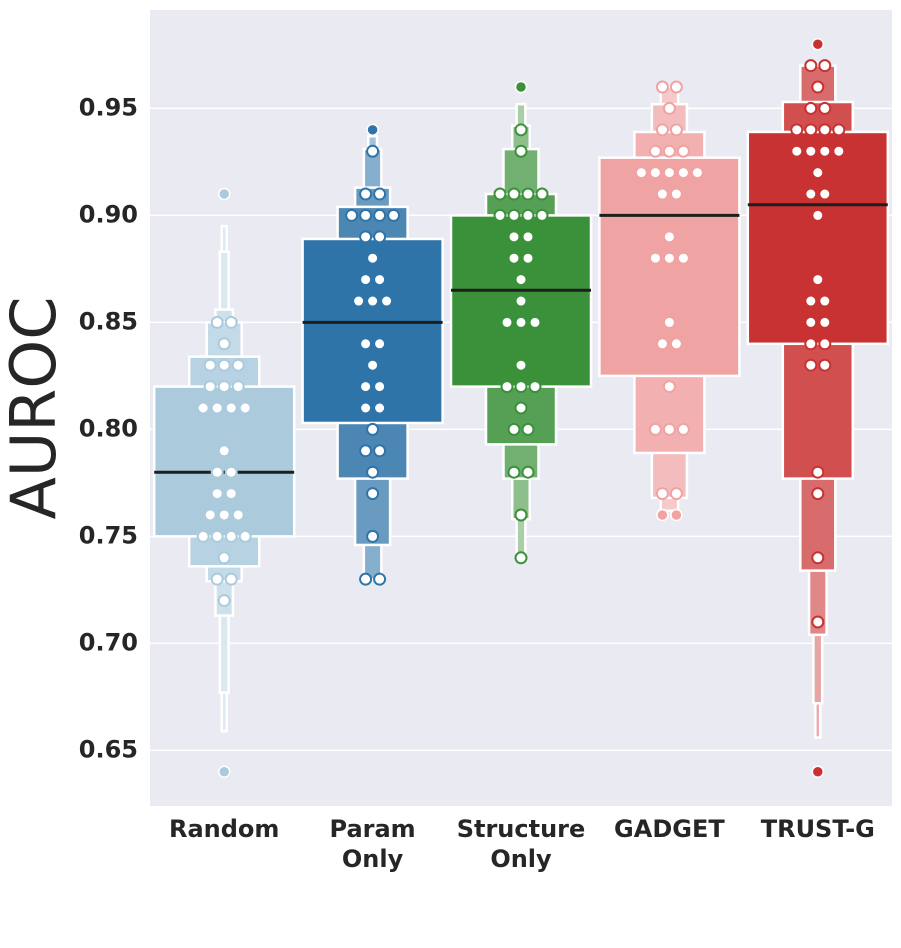 This screenshot has height=948, width=901. What do you see at coordinates (108, 642) in the screenshot?
I see `y-tick-label: 0.70` at bounding box center [108, 642].